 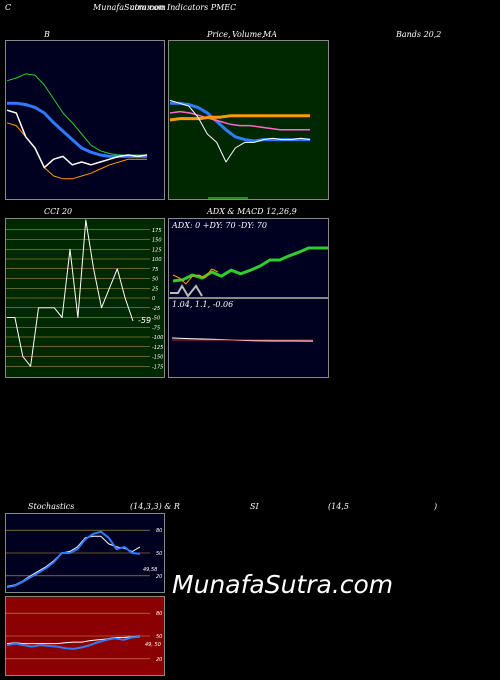 What do you see at coordinates (8, 7) in the screenshot?
I see `header-left: C` at bounding box center [8, 7].